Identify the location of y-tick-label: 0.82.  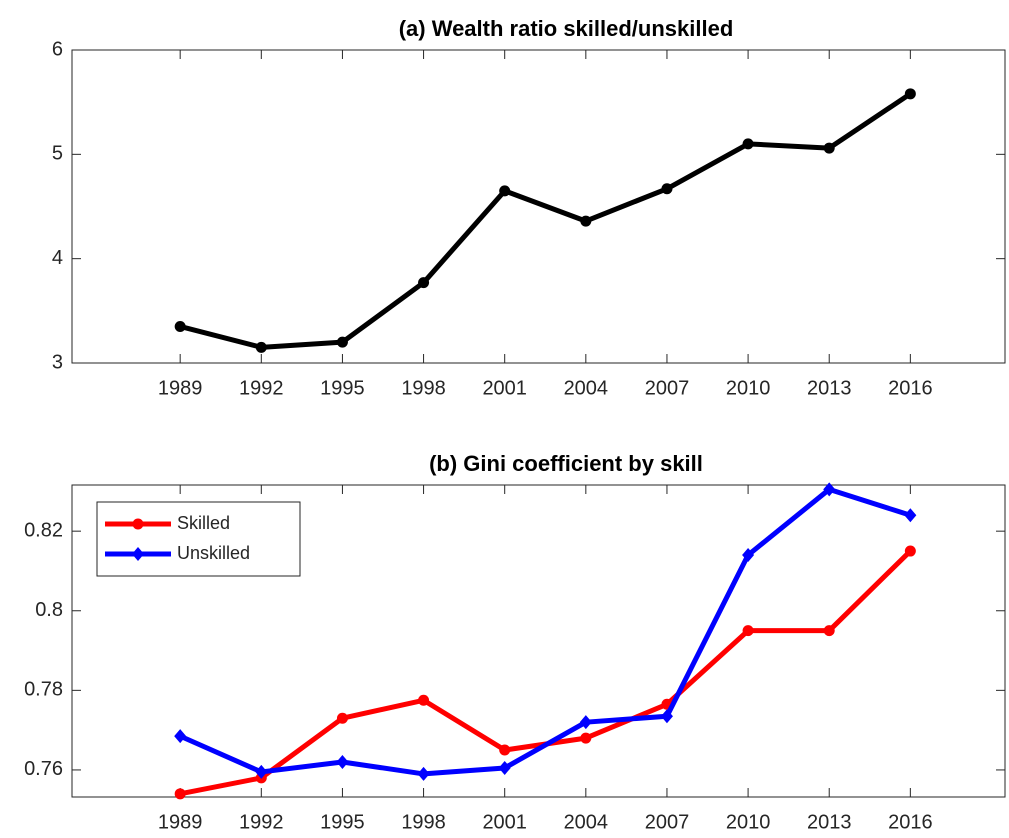
(43, 530).